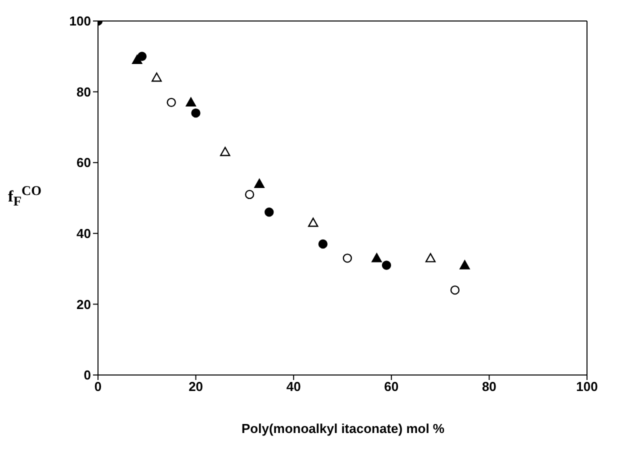 This screenshot has height=453, width=644. What do you see at coordinates (83, 234) in the screenshot?
I see `y-tick-label: 40` at bounding box center [83, 234].